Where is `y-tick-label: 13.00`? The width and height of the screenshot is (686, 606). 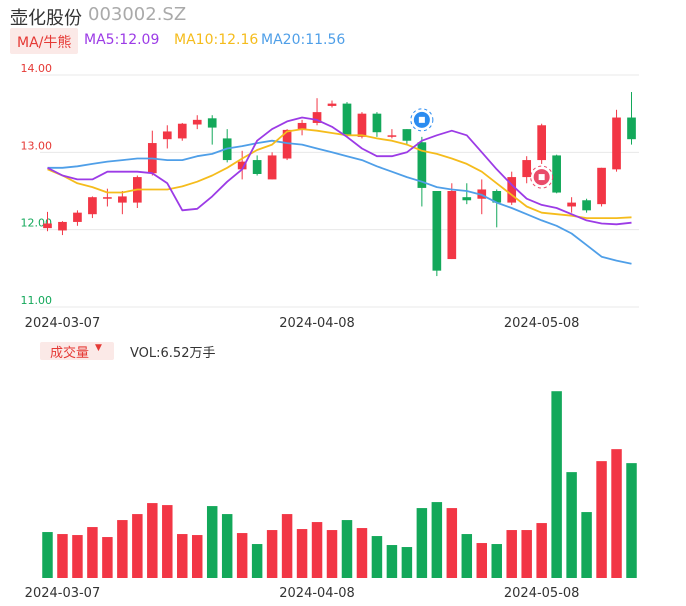
y-tick-label: 13.00 is located at coordinates (37, 145).